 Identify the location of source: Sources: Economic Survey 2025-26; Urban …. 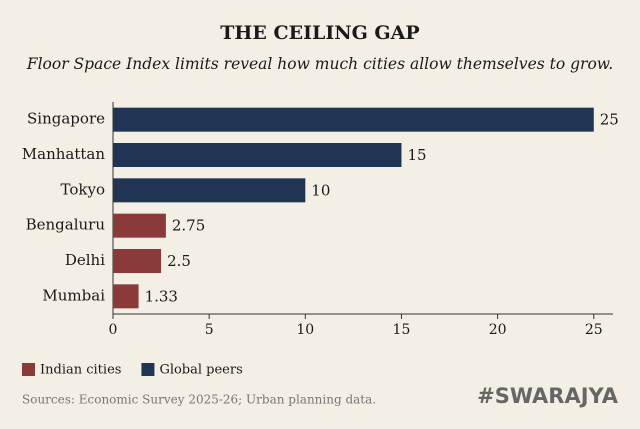
(199, 400).